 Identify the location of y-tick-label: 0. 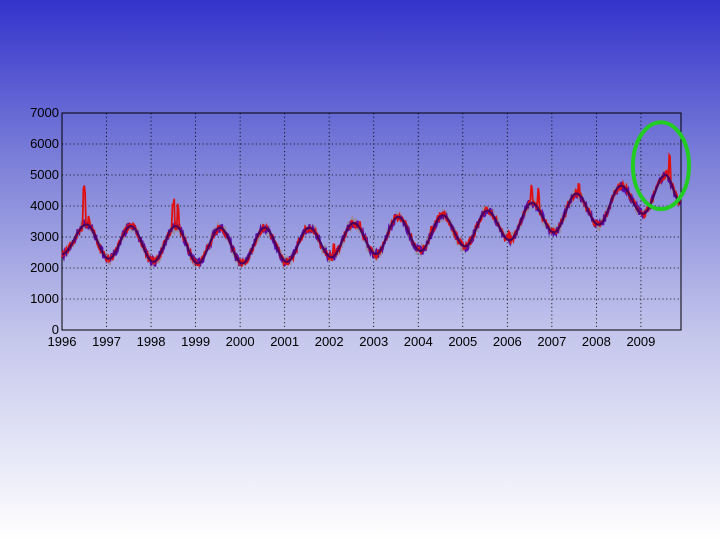
(55, 329).